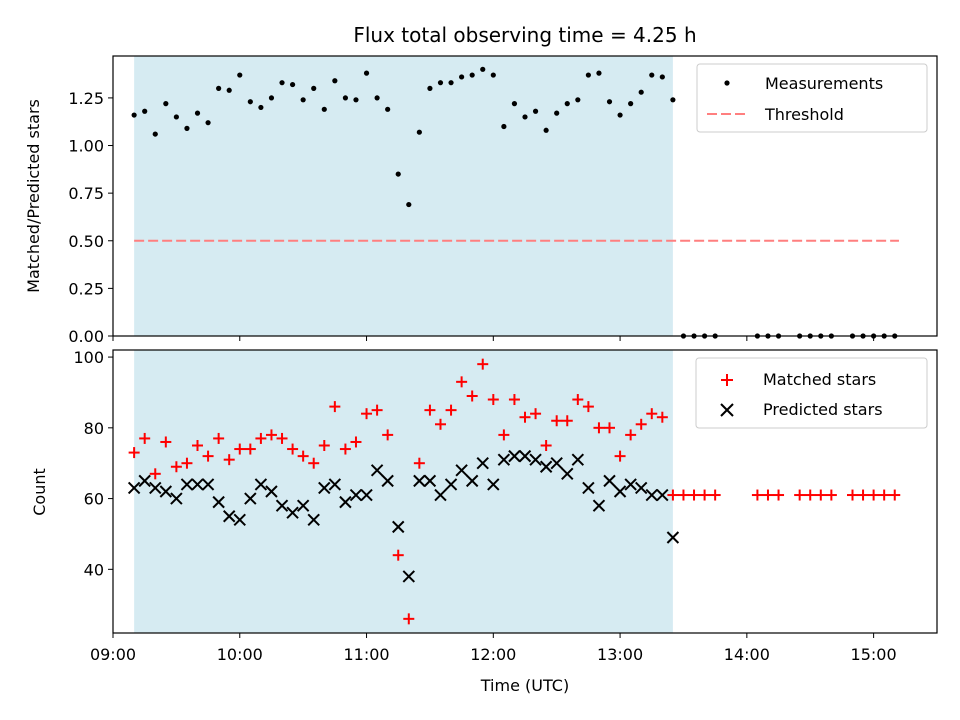 This screenshot has height=720, width=960. I want to click on chart-title: Flux total observing time = 4.25 h, so click(524, 35).